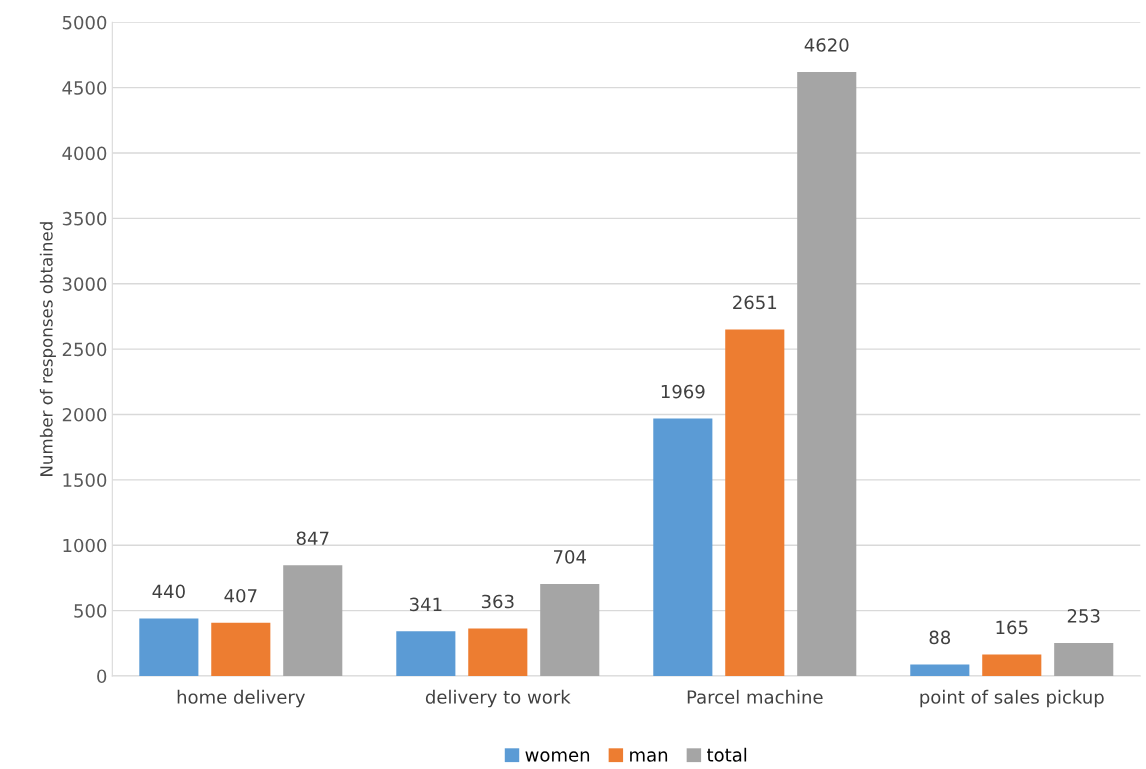 This screenshot has width=1146, height=769. What do you see at coordinates (241, 698) in the screenshot?
I see `x-tick-label: home delivery` at bounding box center [241, 698].